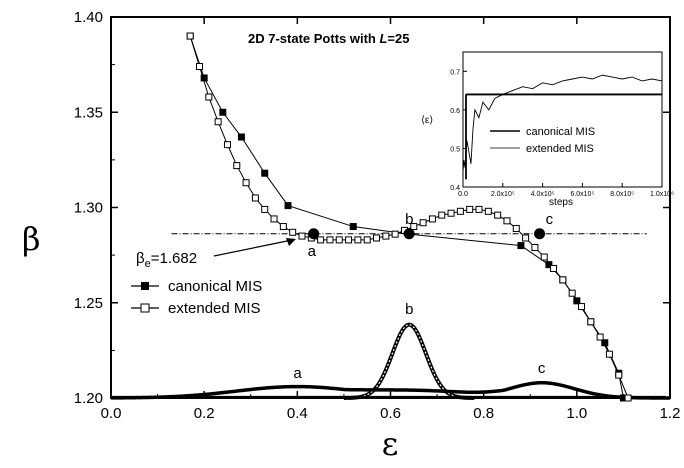  I want to click on histogram-b-texture, so click(409, 361).